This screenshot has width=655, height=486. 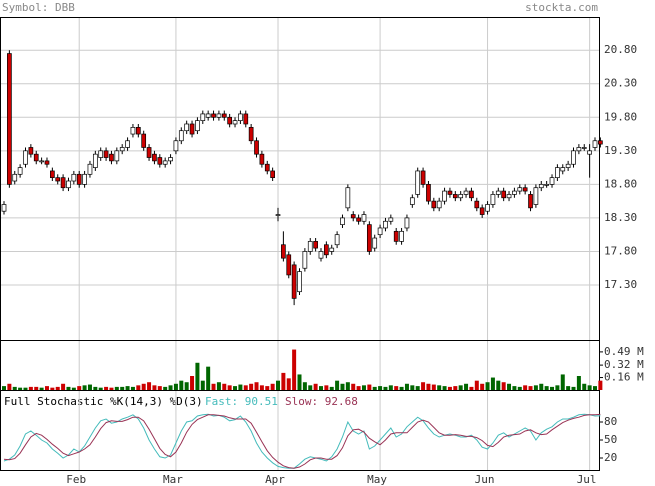 What do you see at coordinates (624, 351) in the screenshot?
I see `y-tick-label: 0.49 M` at bounding box center [624, 351].